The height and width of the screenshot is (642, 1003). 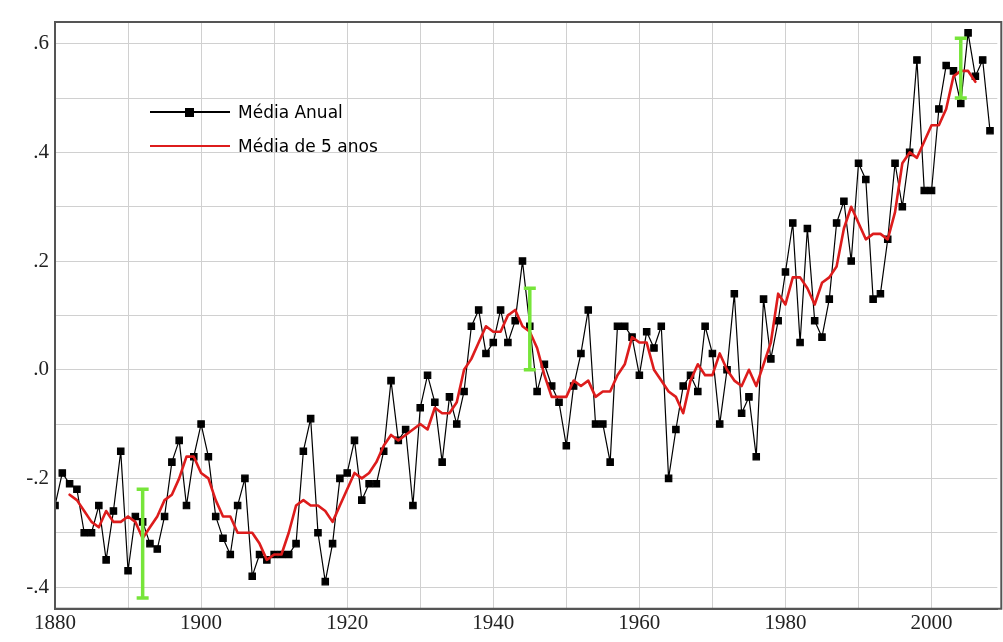 I want to click on y-tick-label: -.2, so click(x=37, y=476).